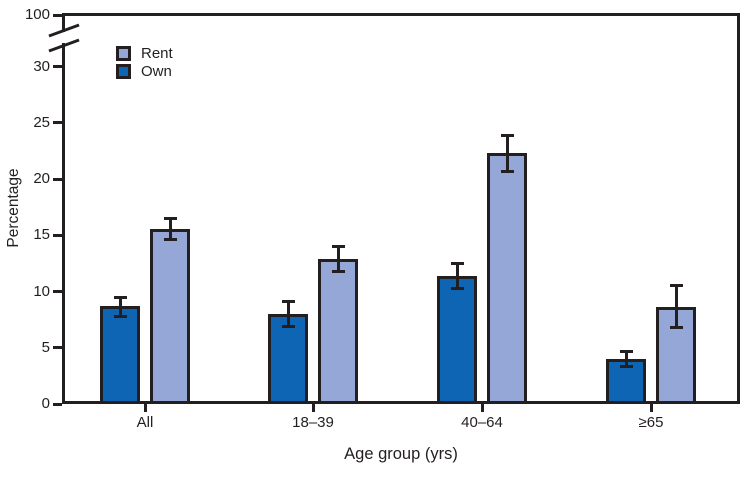 The width and height of the screenshot is (749, 477). Describe the element at coordinates (157, 53) in the screenshot. I see `legend-label-rent: Rent` at that location.